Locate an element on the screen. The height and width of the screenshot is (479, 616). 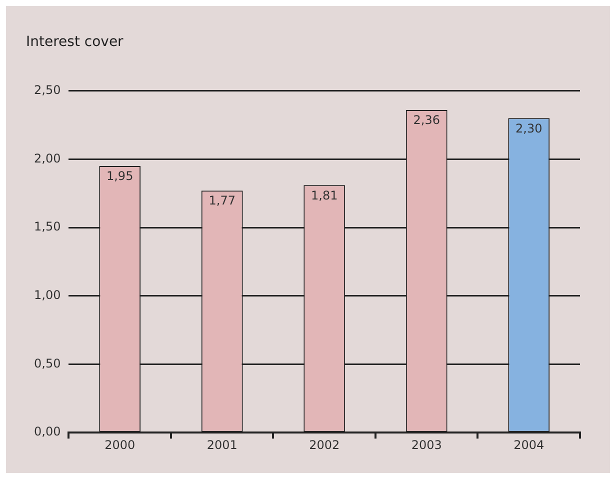
x-tick-label: 2001 is located at coordinates (222, 445).